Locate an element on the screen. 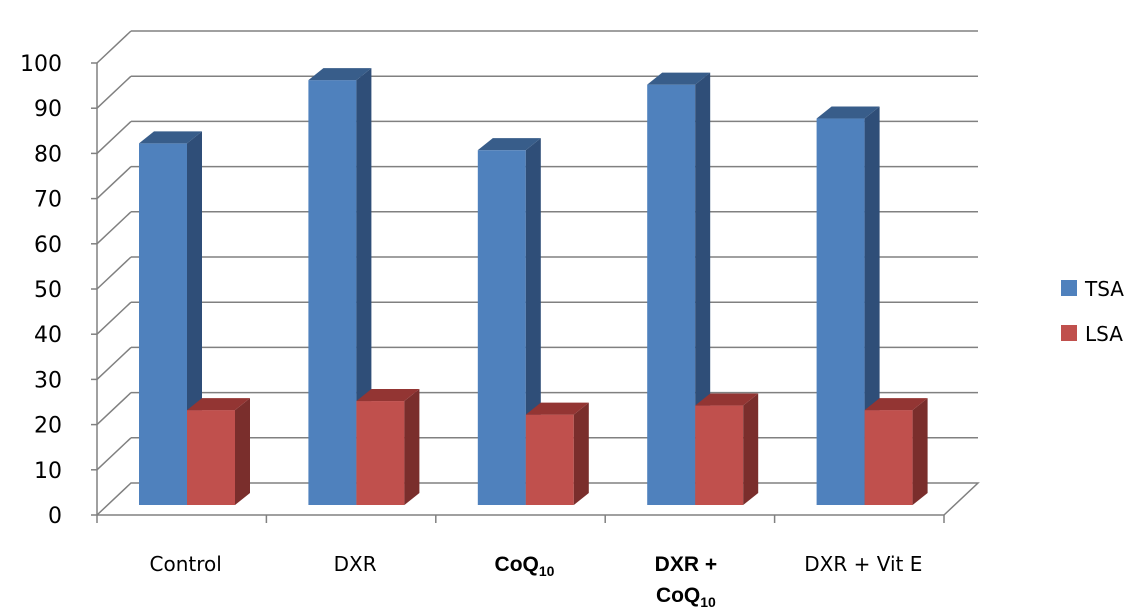  y-tick-label: 100 is located at coordinates (41, 64).